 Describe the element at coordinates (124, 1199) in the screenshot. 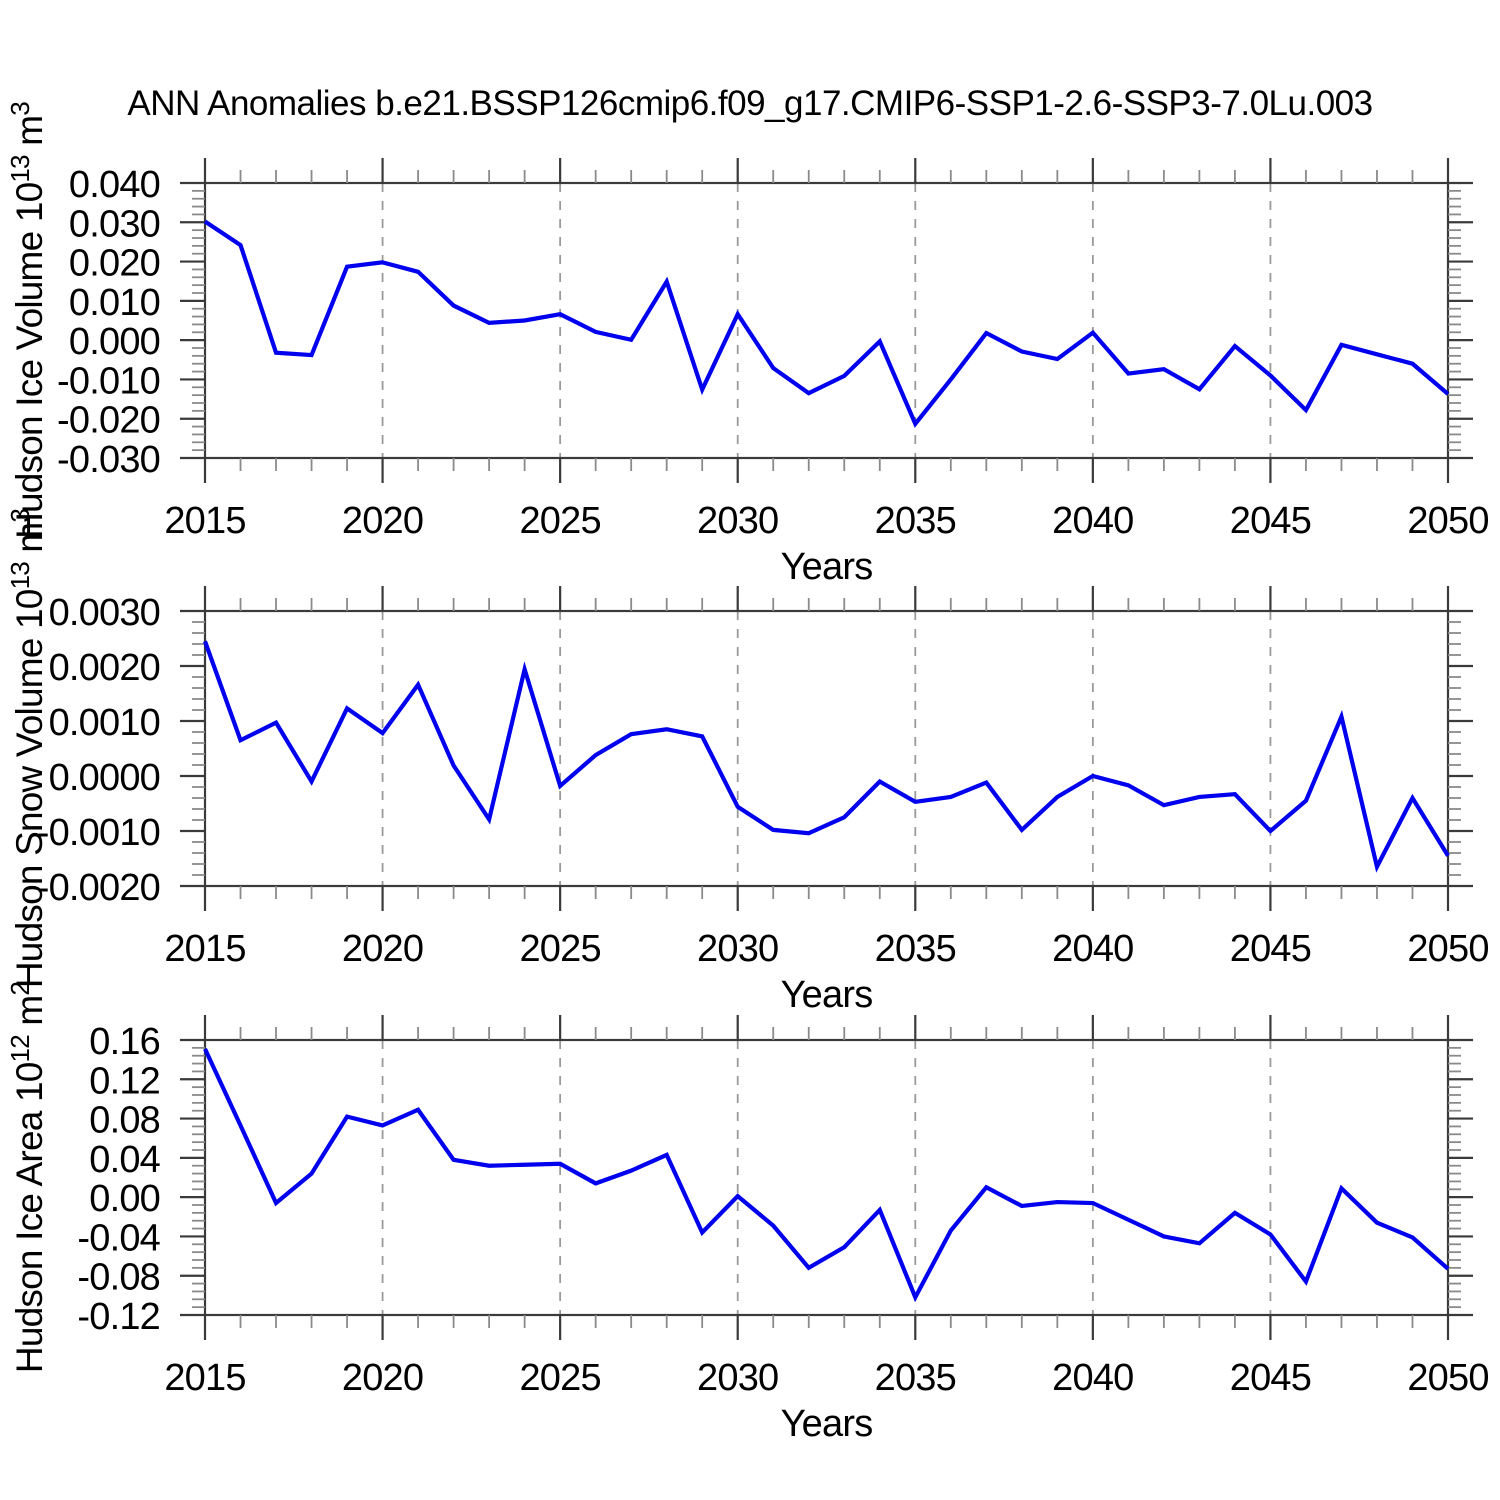

I see `y-tick-label: 0.00` at that location.